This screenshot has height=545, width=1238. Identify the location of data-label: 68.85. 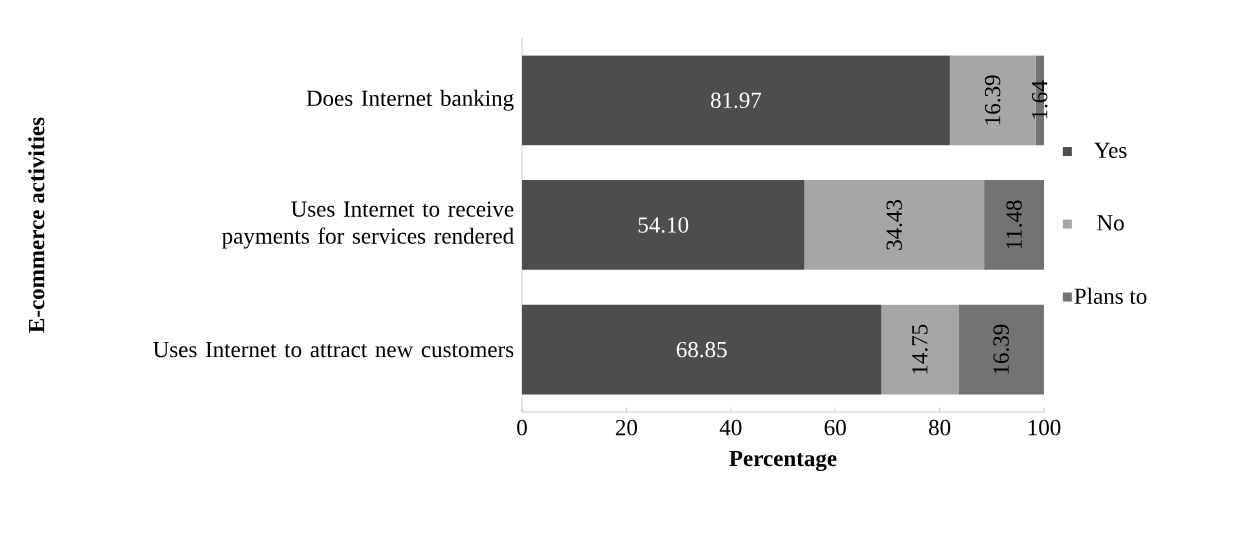
(701, 349).